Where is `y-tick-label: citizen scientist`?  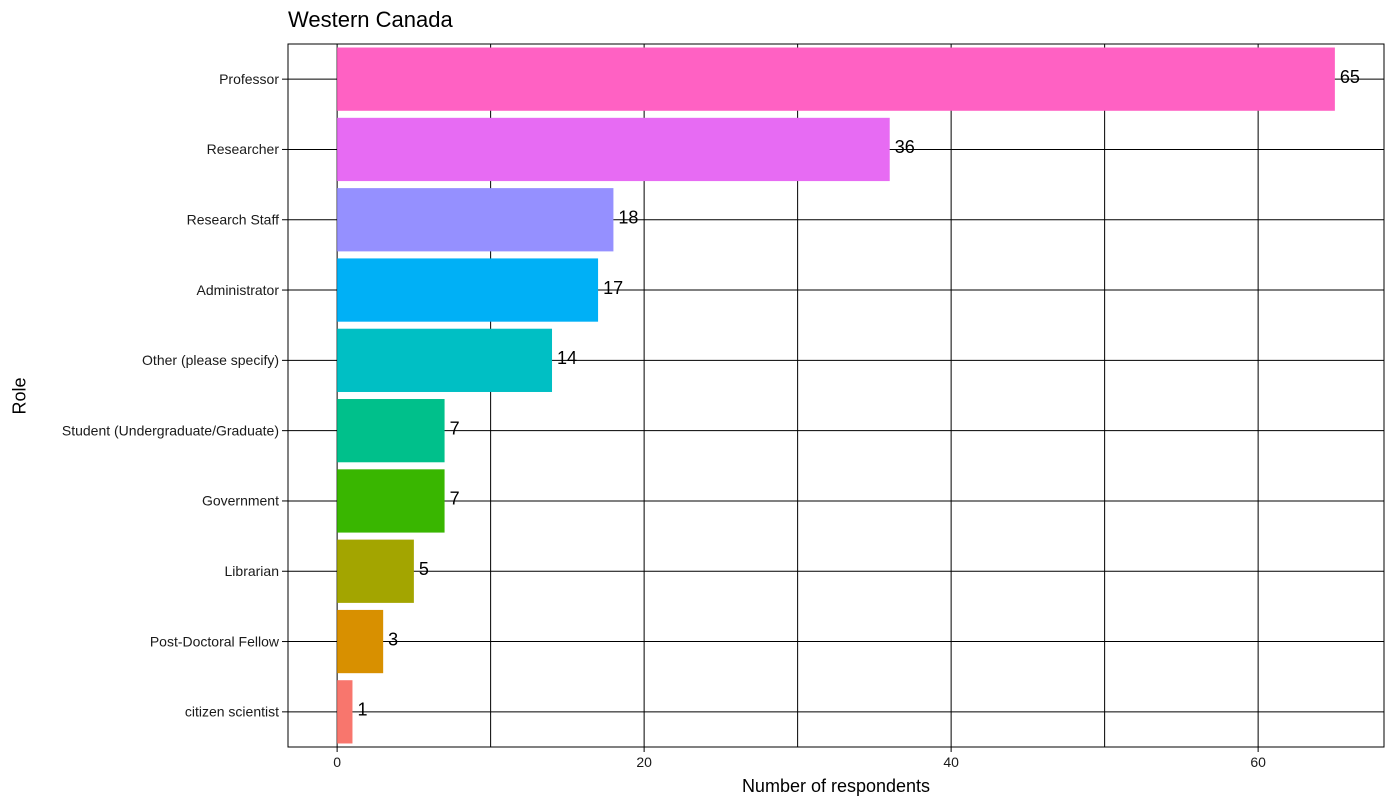
y-tick-label: citizen scientist is located at coordinates (232, 712).